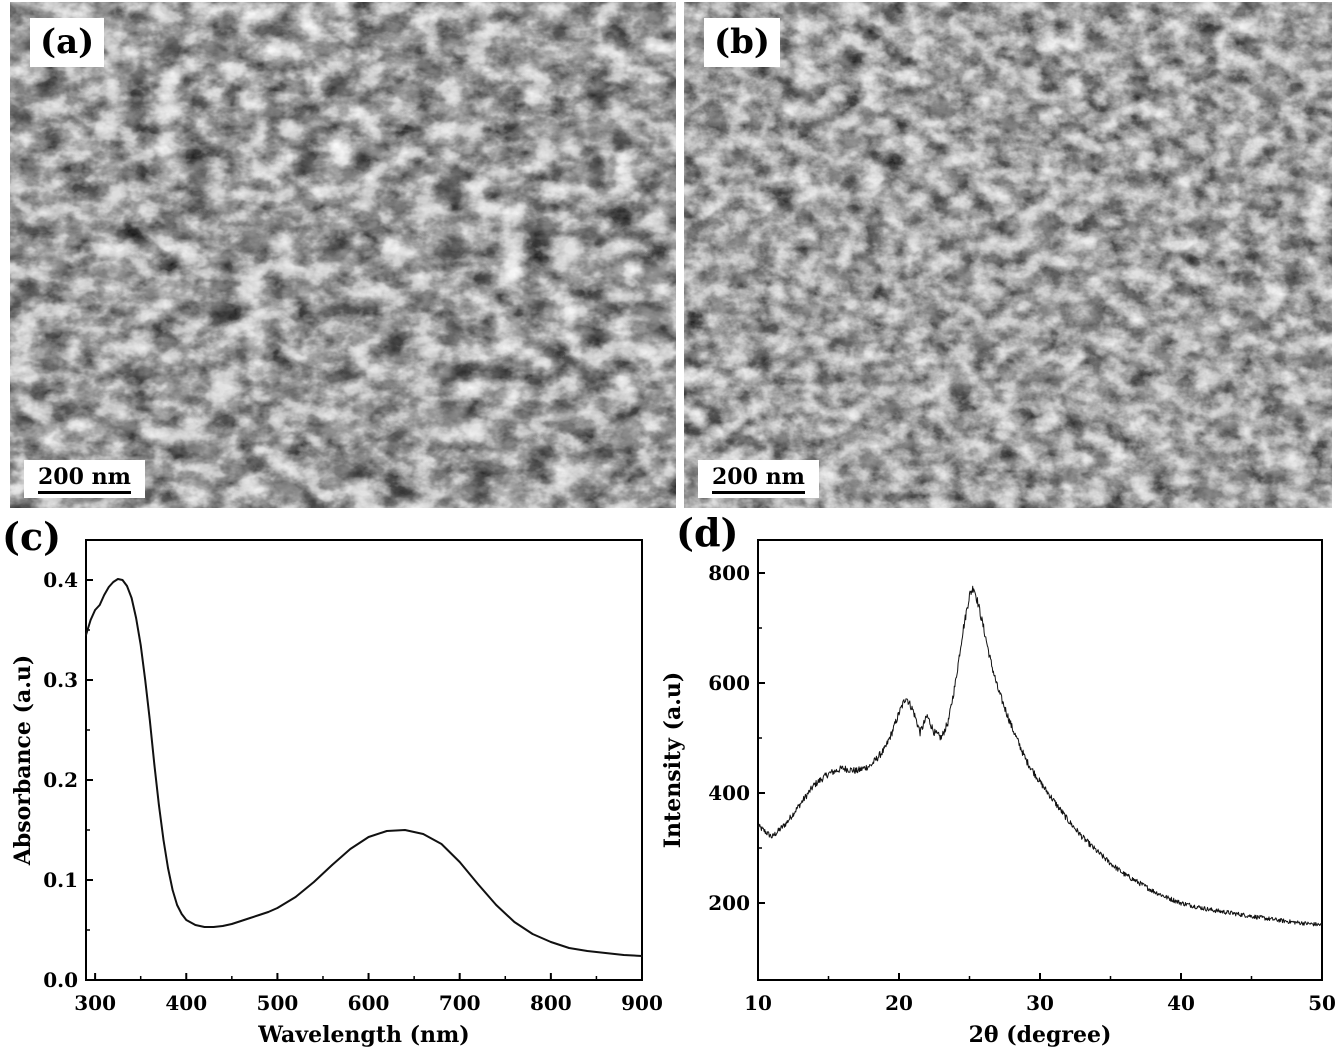 Image resolution: width=1340 pixels, height=1062 pixels. Describe the element at coordinates (32, 536) in the screenshot. I see `panel-label-c: (c)` at that location.